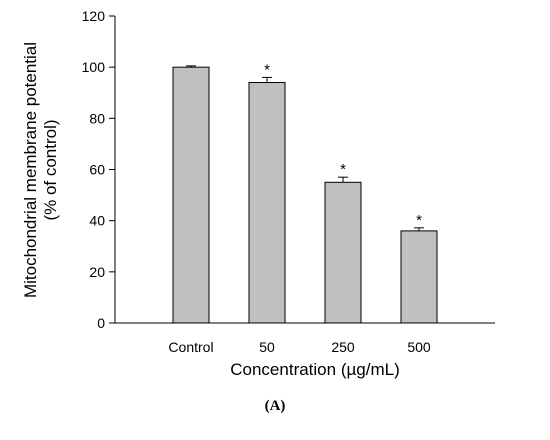 The width and height of the screenshot is (550, 440). What do you see at coordinates (101, 323) in the screenshot?
I see `y-tick-label: 0` at bounding box center [101, 323].